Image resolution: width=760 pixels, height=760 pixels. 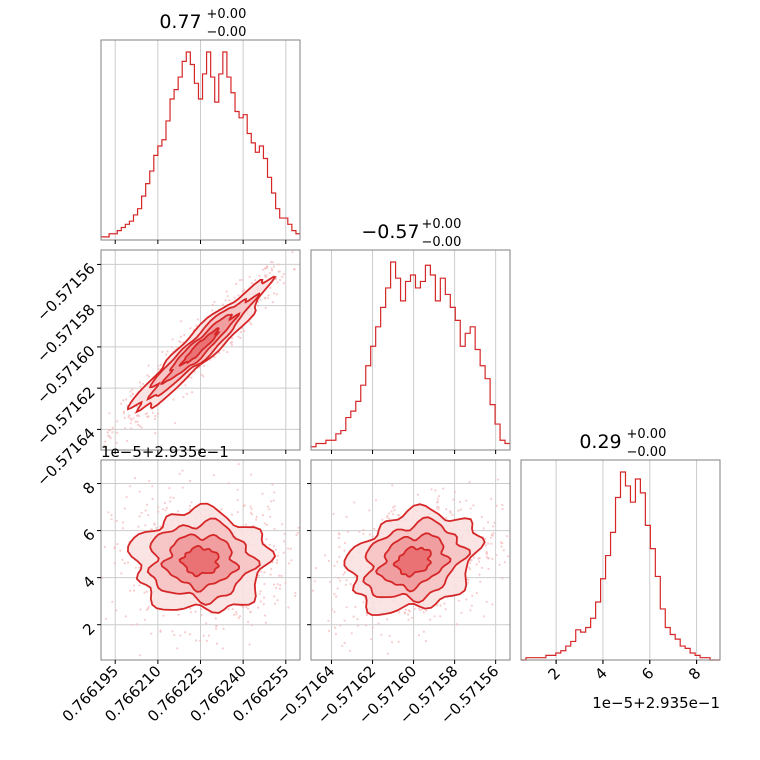 I want to click on hist-panel-2-title-value: 0.29, so click(x=600, y=442).